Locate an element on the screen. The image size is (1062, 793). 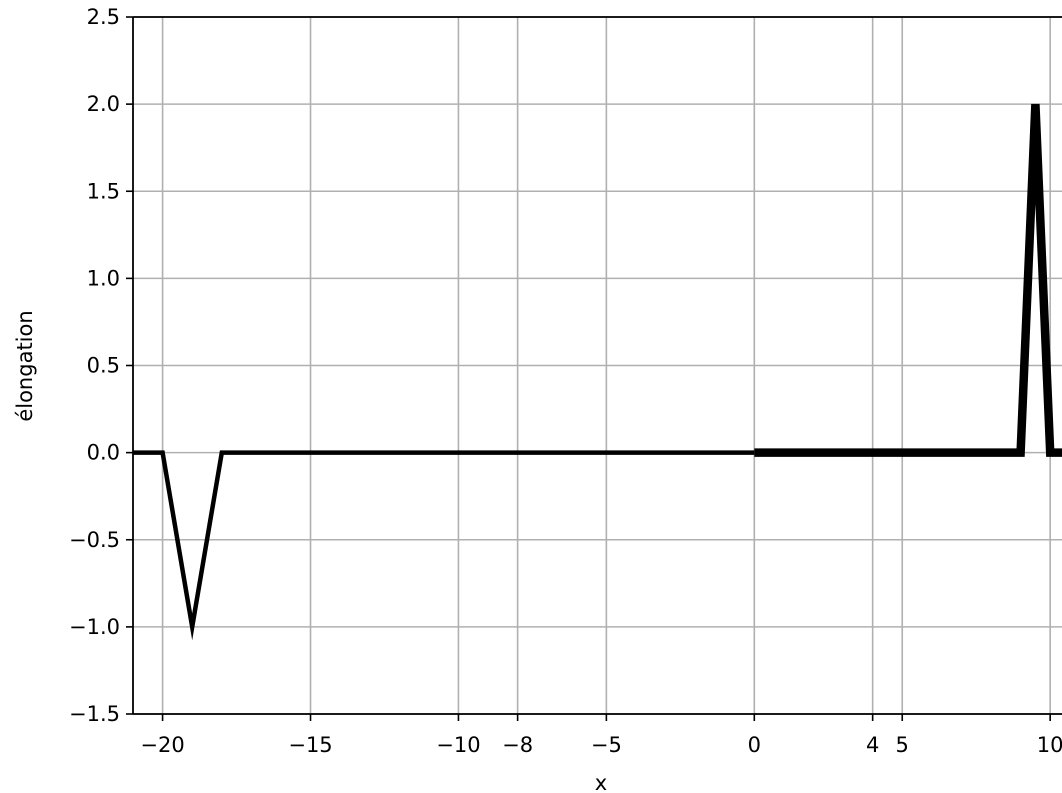
y-tick-label: −1.5 is located at coordinates (94, 714).